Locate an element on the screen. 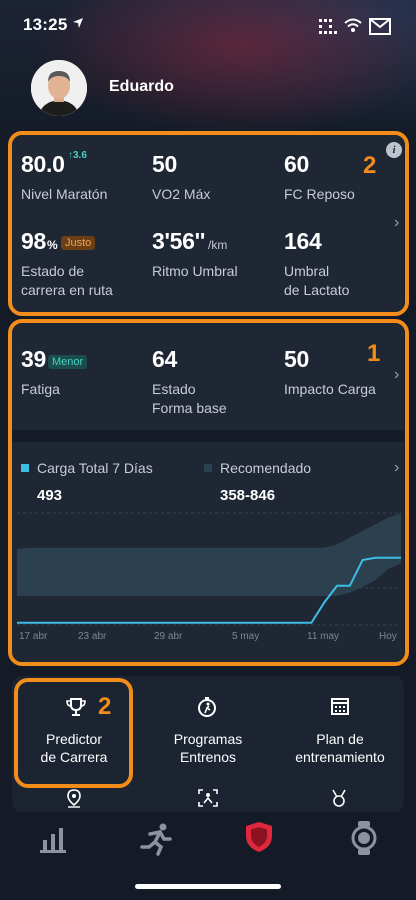  predictor-carrera-button: Predictor de Carrera is located at coordinates (74, 738).